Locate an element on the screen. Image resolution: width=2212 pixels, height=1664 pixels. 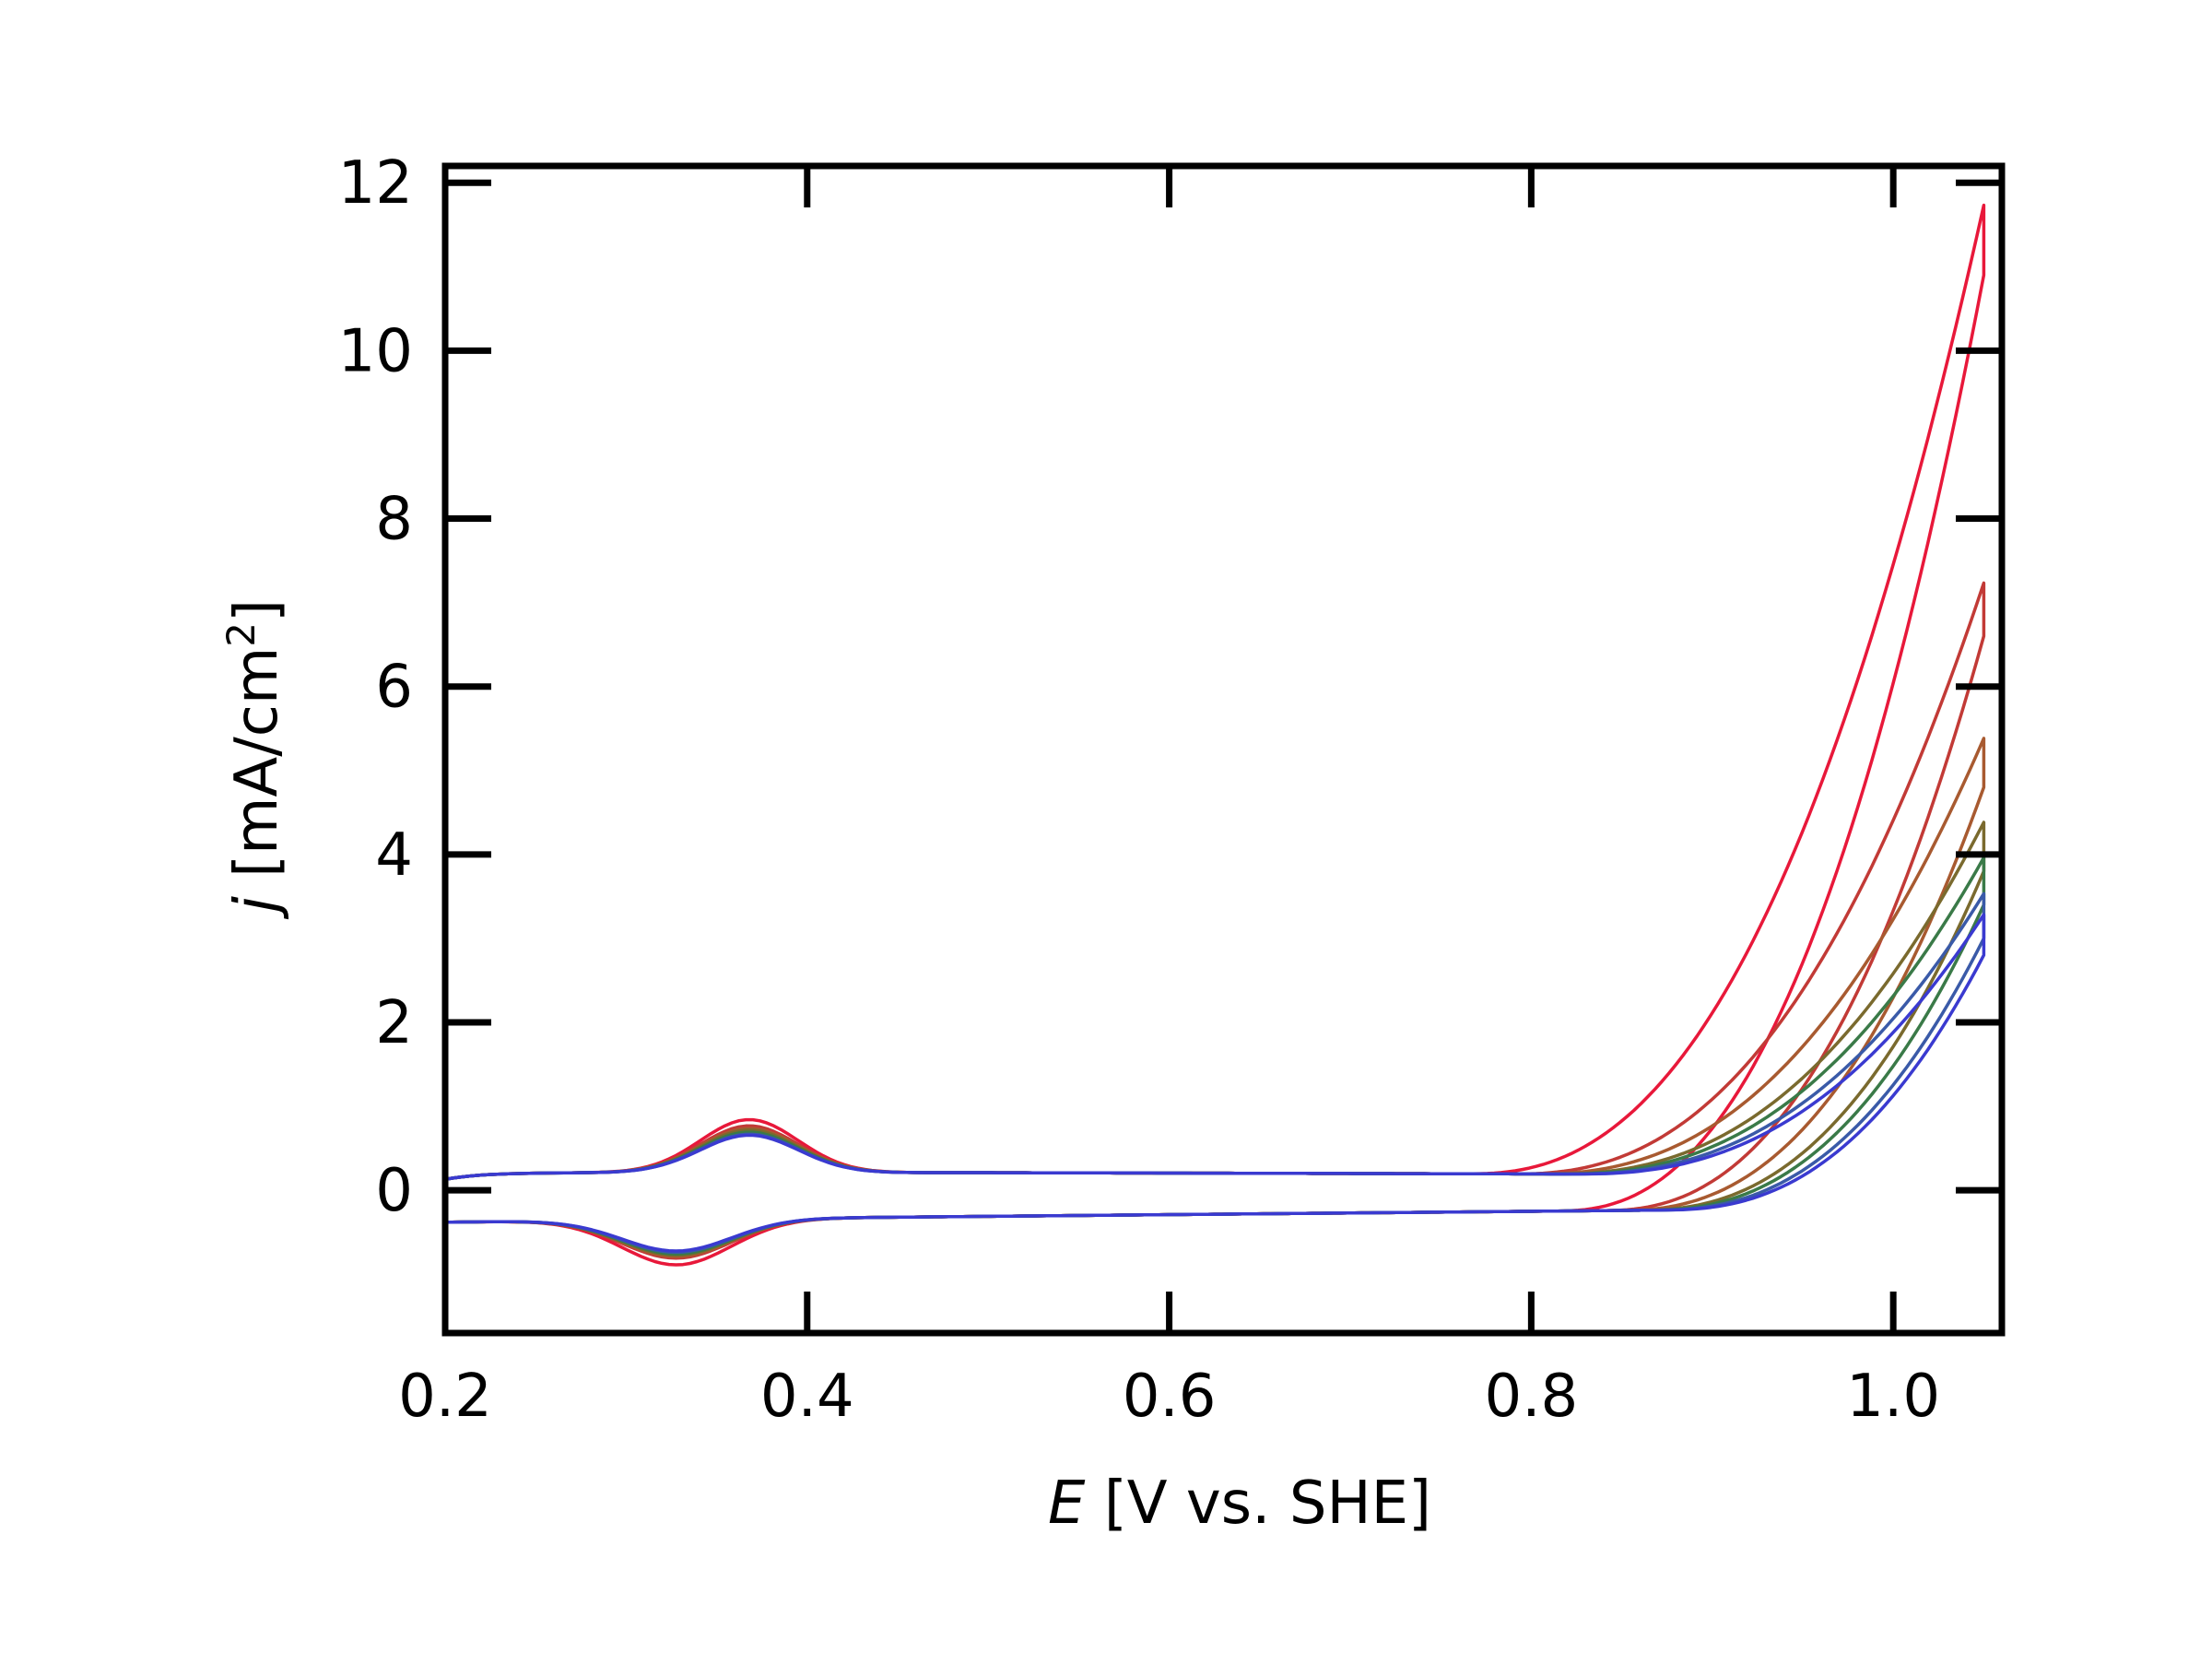
x-tick-label-3: 0.8 is located at coordinates (1531, 1397).